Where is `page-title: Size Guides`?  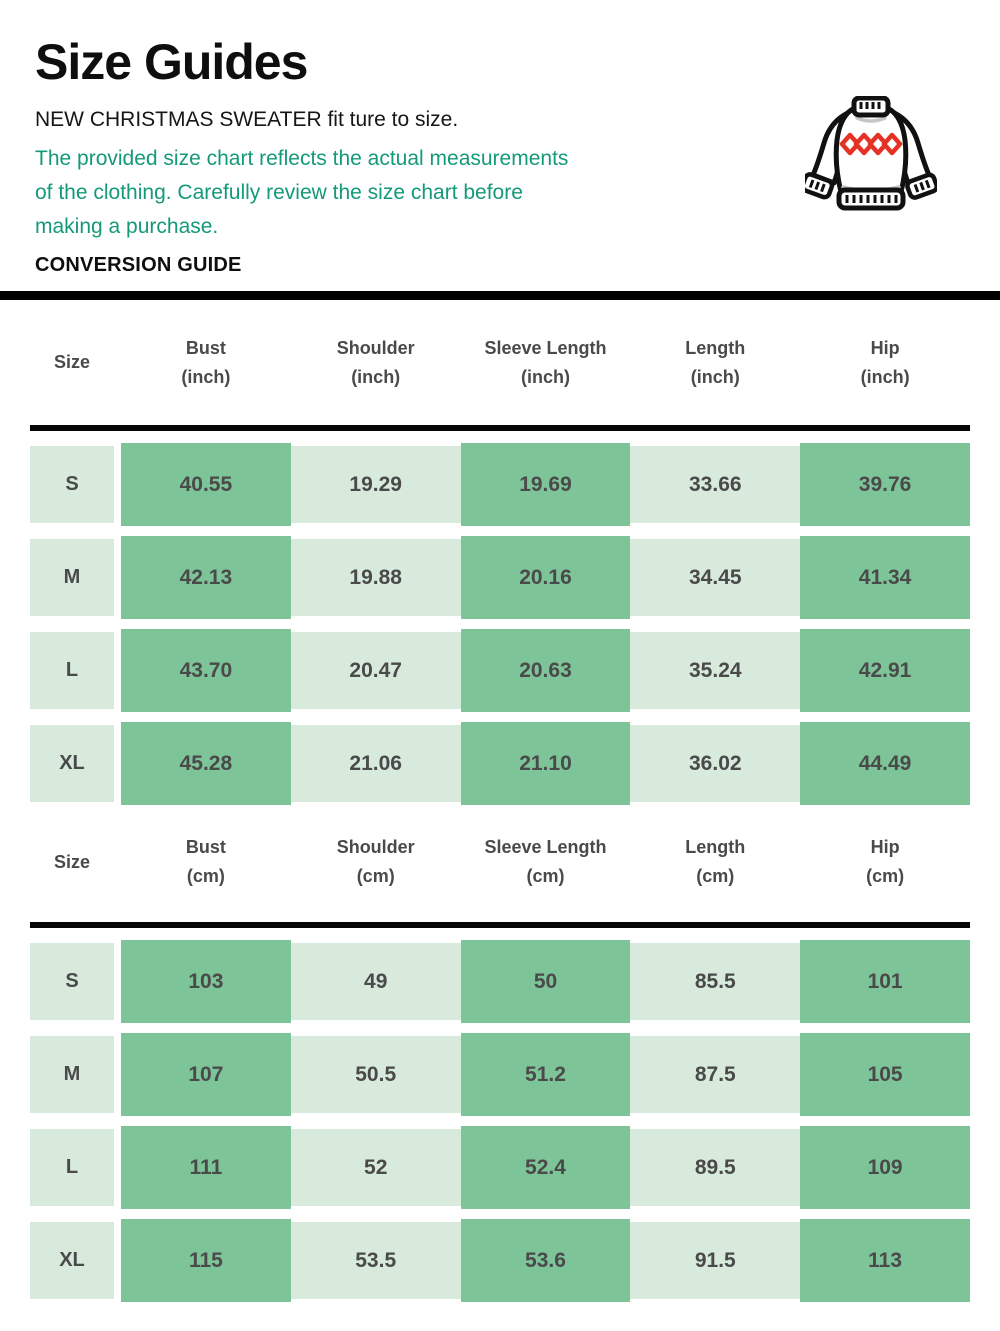 page-title: Size Guides is located at coordinates (171, 62).